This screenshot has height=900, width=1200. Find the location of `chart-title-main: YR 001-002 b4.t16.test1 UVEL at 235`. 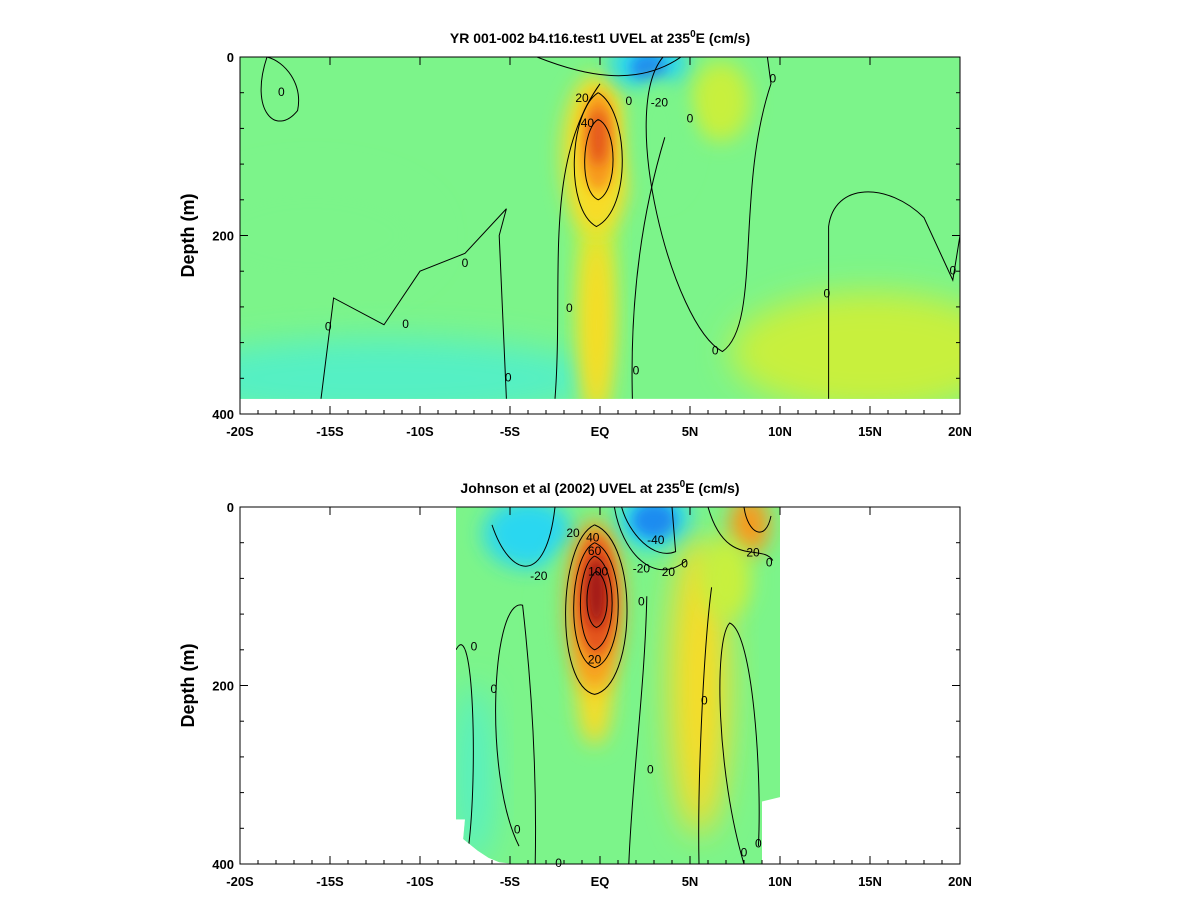

chart-title-main: YR 001-002 b4.t16.test1 UVEL at 235 is located at coordinates (570, 38).